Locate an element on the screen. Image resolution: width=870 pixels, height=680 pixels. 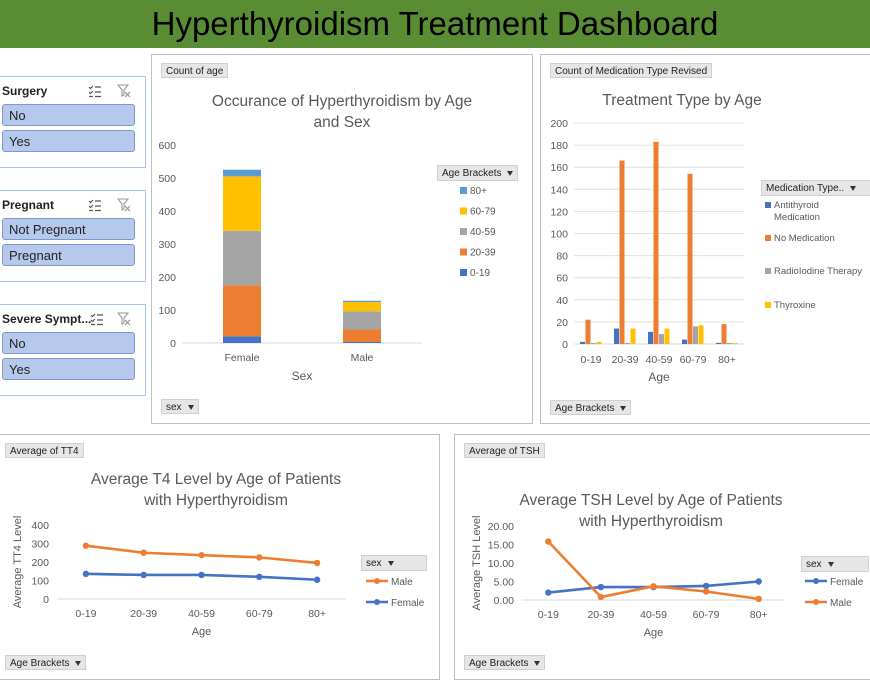
y-tick-label: 160 is located at coordinates (559, 168).